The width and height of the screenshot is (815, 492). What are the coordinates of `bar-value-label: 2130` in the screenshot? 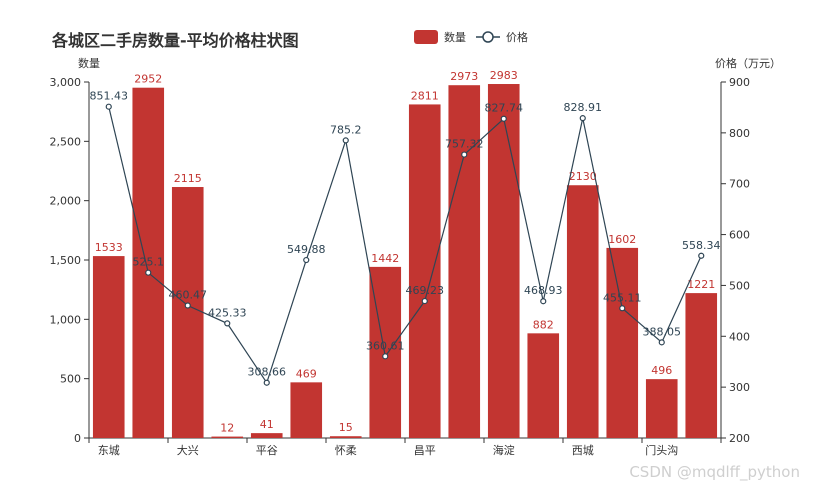 It's located at (583, 176).